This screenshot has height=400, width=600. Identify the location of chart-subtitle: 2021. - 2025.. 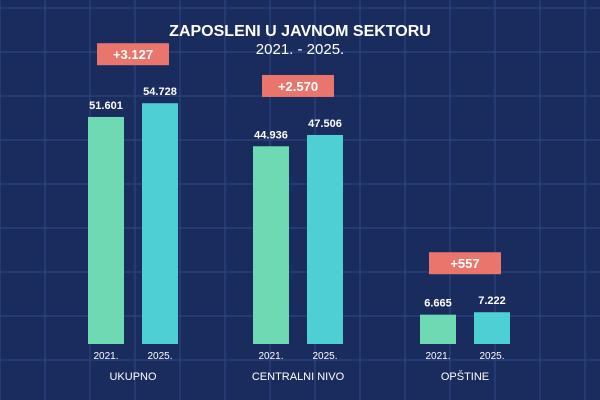
(300, 49).